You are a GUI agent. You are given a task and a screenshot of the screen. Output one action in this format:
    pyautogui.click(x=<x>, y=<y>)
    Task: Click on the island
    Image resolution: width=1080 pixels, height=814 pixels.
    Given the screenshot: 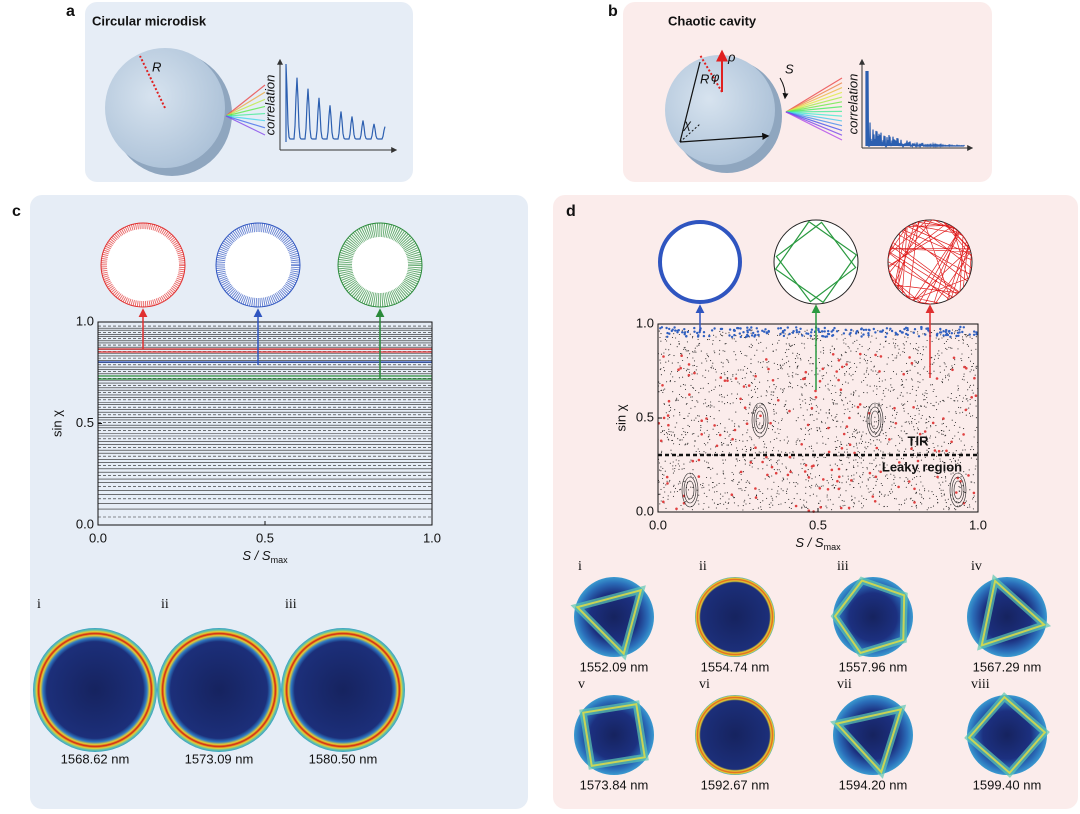 What is the action you would take?
    pyautogui.click(x=875, y=420)
    